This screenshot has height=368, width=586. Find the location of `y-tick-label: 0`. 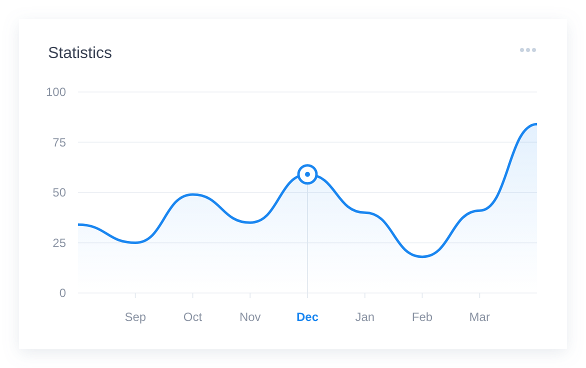

y-tick-label: 0 is located at coordinates (62, 293).